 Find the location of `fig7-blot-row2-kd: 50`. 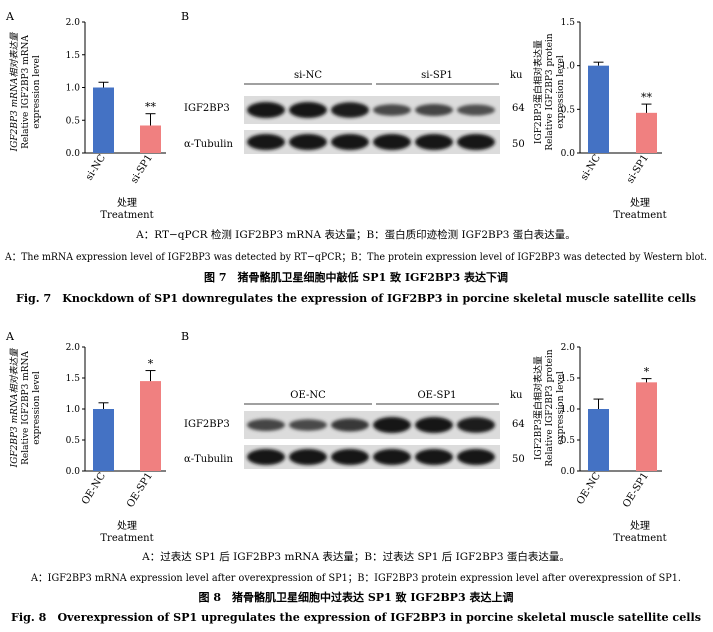

fig7-blot-row2-kd: 50 is located at coordinates (518, 144).